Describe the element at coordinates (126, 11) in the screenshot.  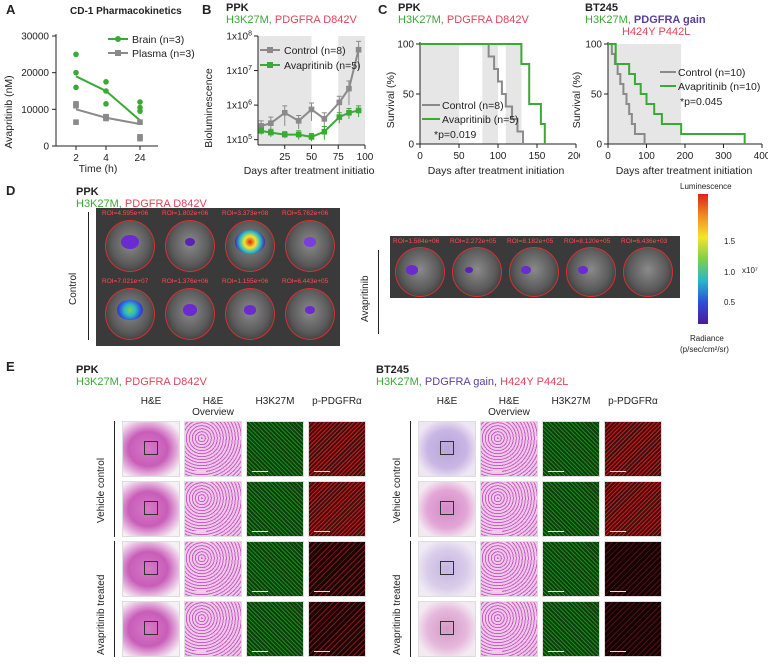
I see `panel-a-title: CD-1 Pharmacokinetics` at that location.